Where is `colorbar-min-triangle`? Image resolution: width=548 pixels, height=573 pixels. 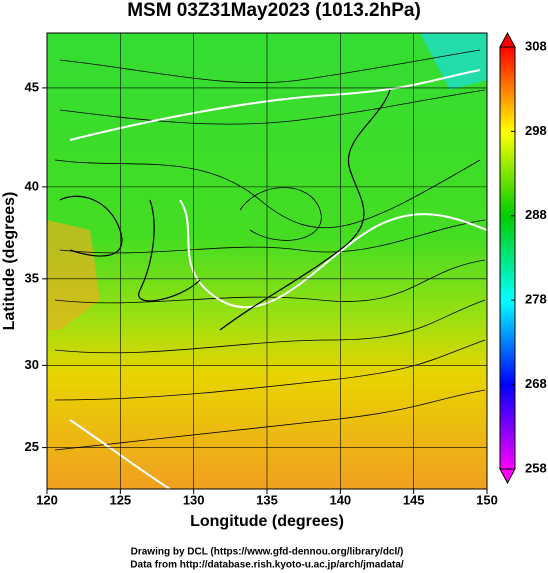
colorbar-min-triangle is located at coordinates (507, 476).